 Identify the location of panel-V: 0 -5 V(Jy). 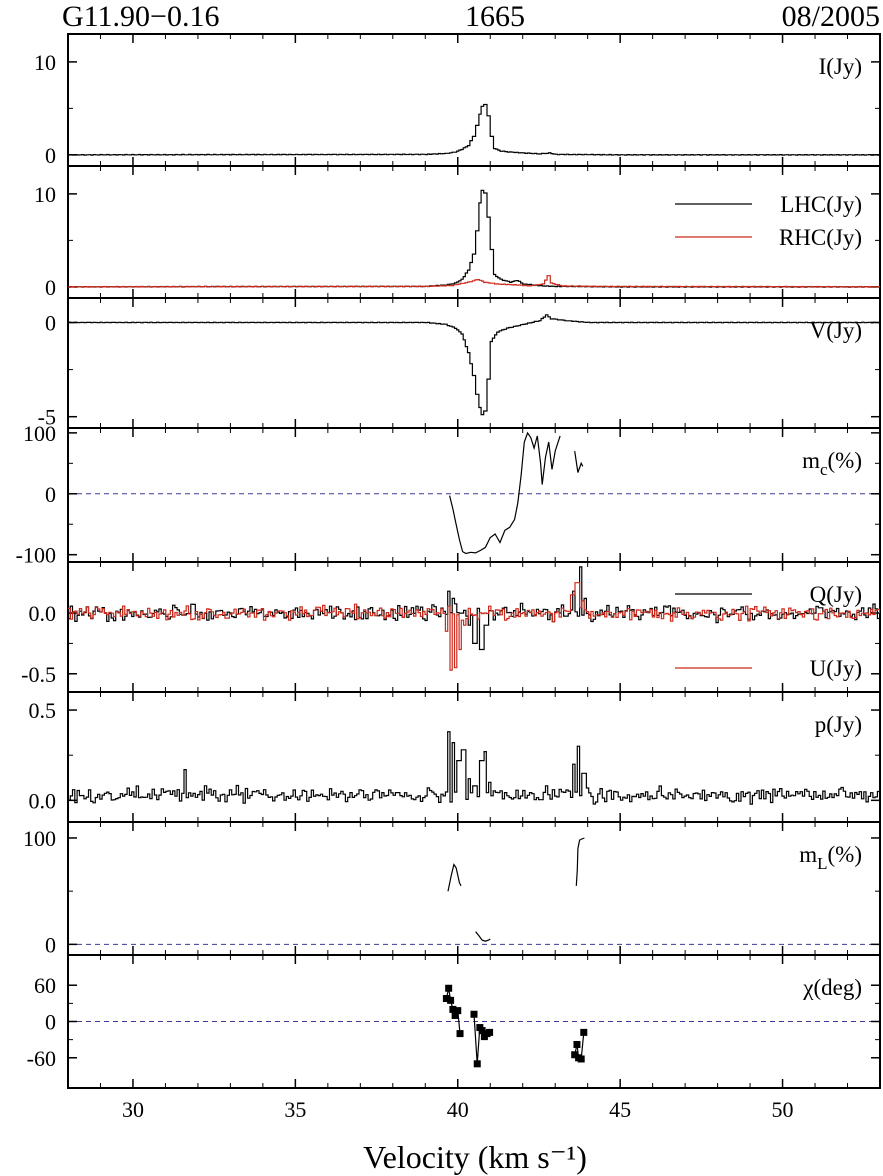
(459, 363).